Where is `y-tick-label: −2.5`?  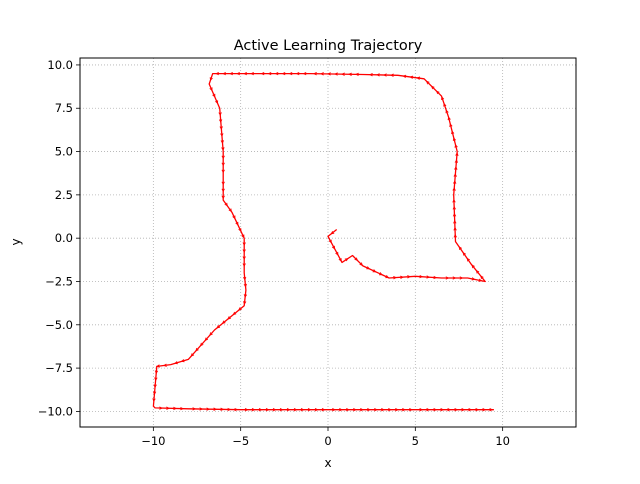
y-tick-label: −2.5 is located at coordinates (59, 281).